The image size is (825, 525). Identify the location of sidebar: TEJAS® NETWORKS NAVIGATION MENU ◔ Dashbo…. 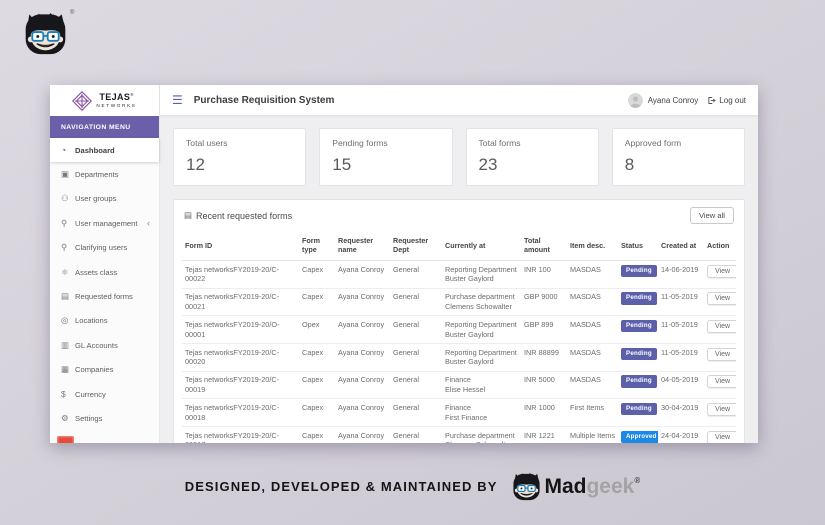
(105, 264).